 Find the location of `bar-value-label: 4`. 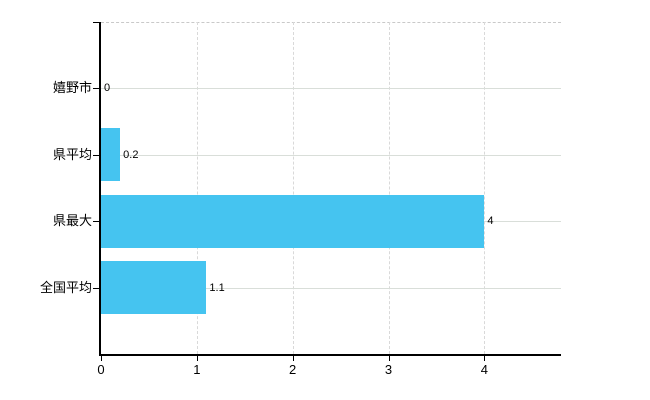

bar-value-label: 4 is located at coordinates (490, 221).